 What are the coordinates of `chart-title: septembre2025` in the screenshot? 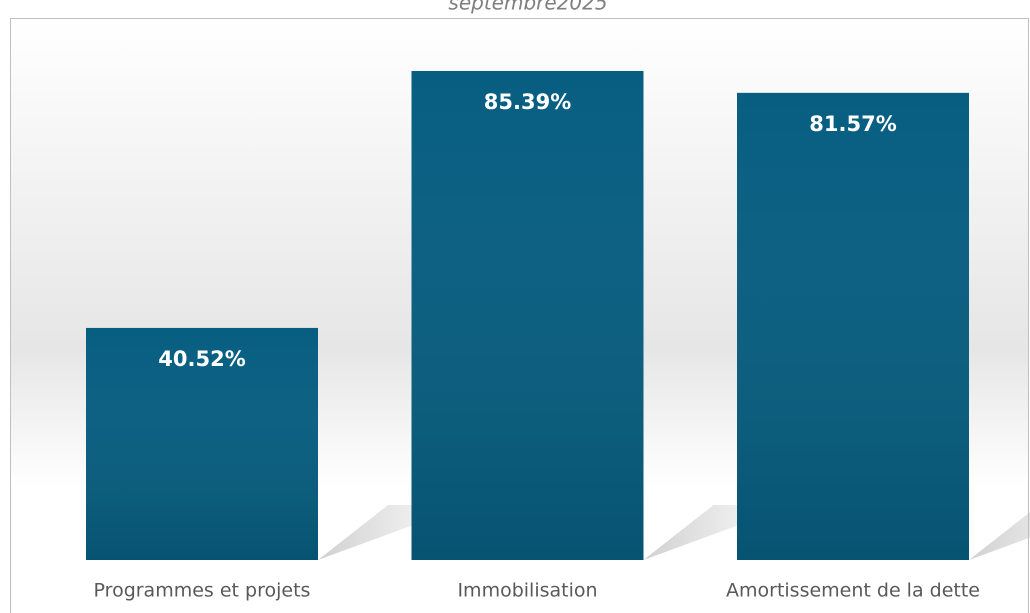 It's located at (527, 7).